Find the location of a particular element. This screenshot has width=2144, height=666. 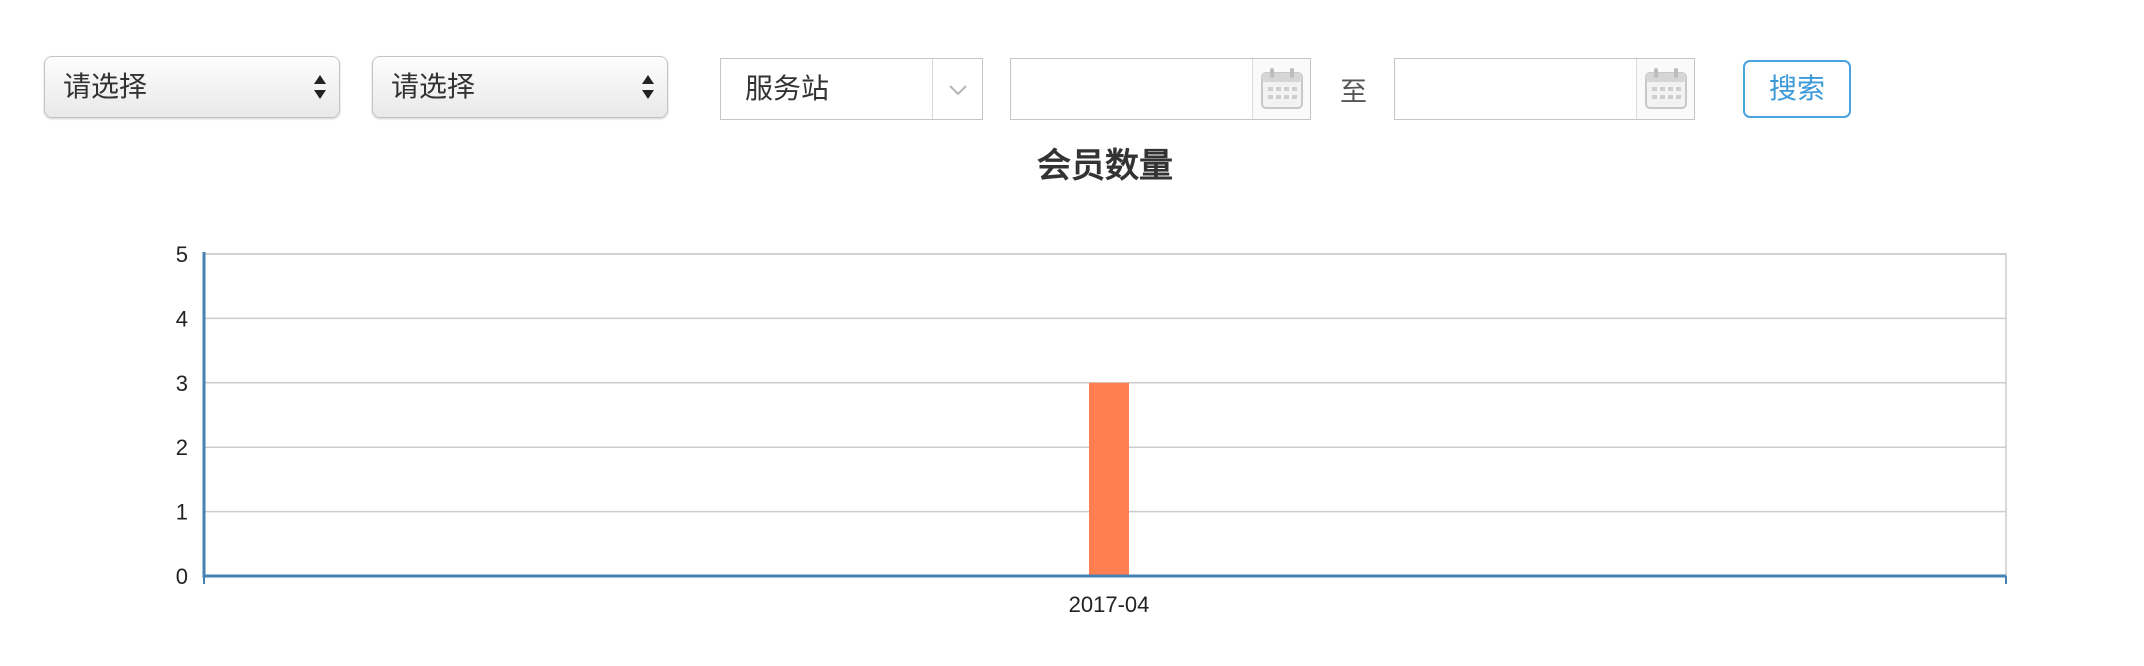

bar is located at coordinates (1109, 479).